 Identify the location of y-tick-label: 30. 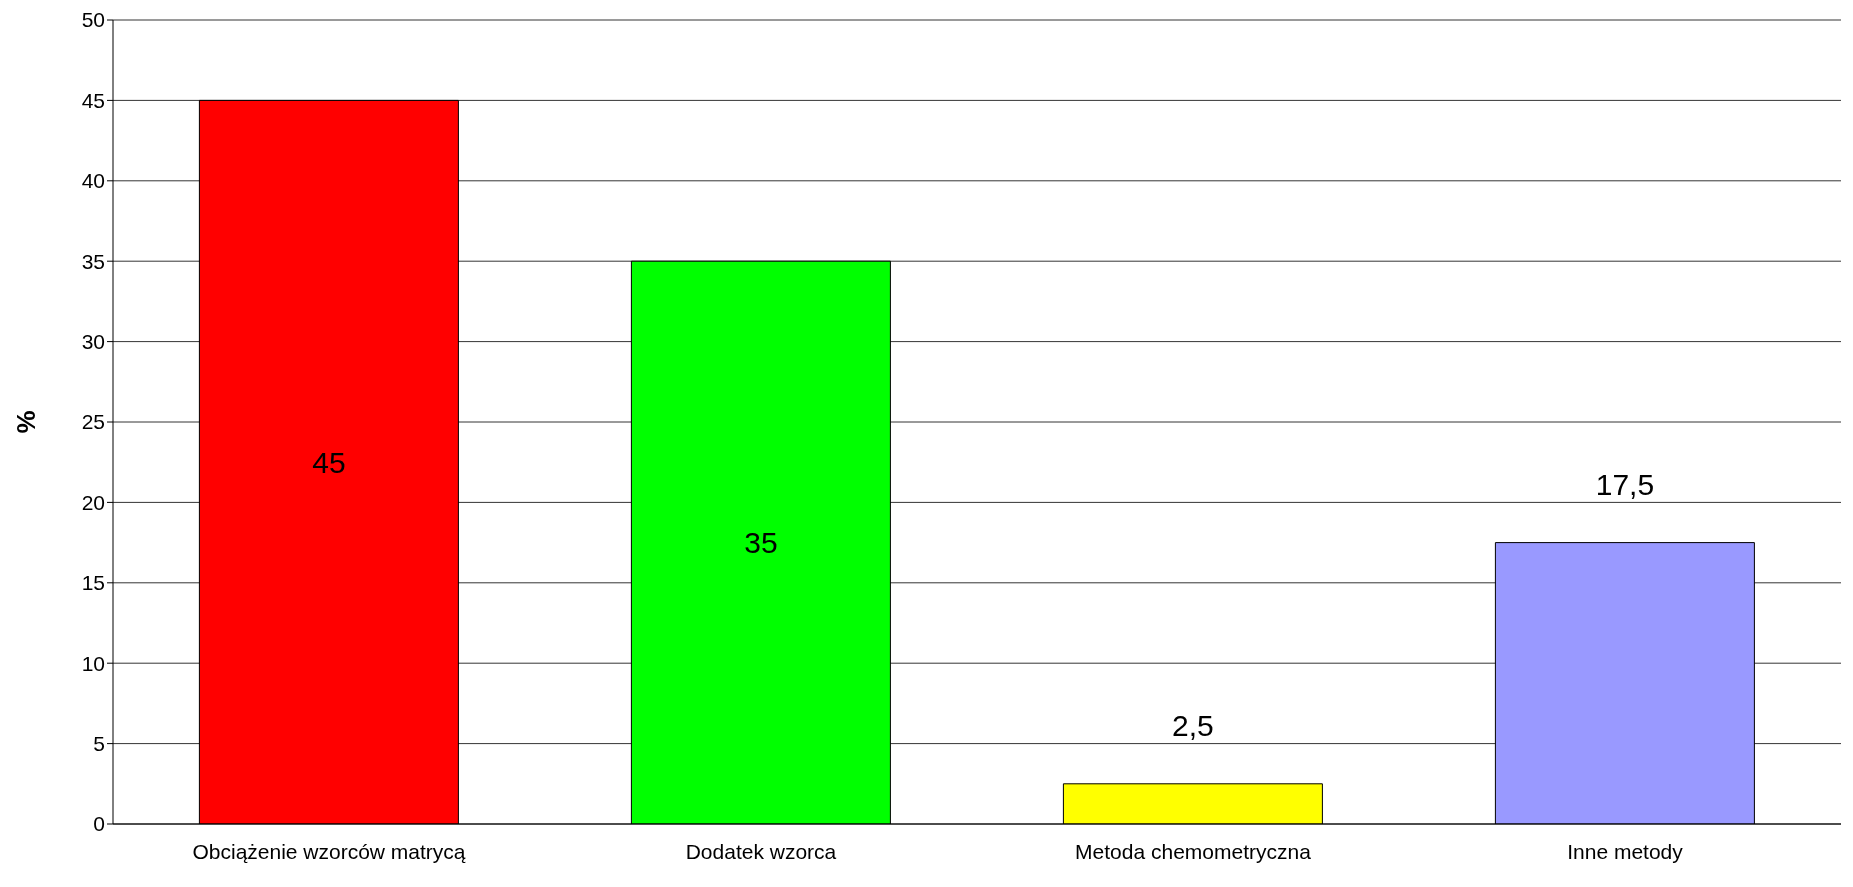
(93, 342).